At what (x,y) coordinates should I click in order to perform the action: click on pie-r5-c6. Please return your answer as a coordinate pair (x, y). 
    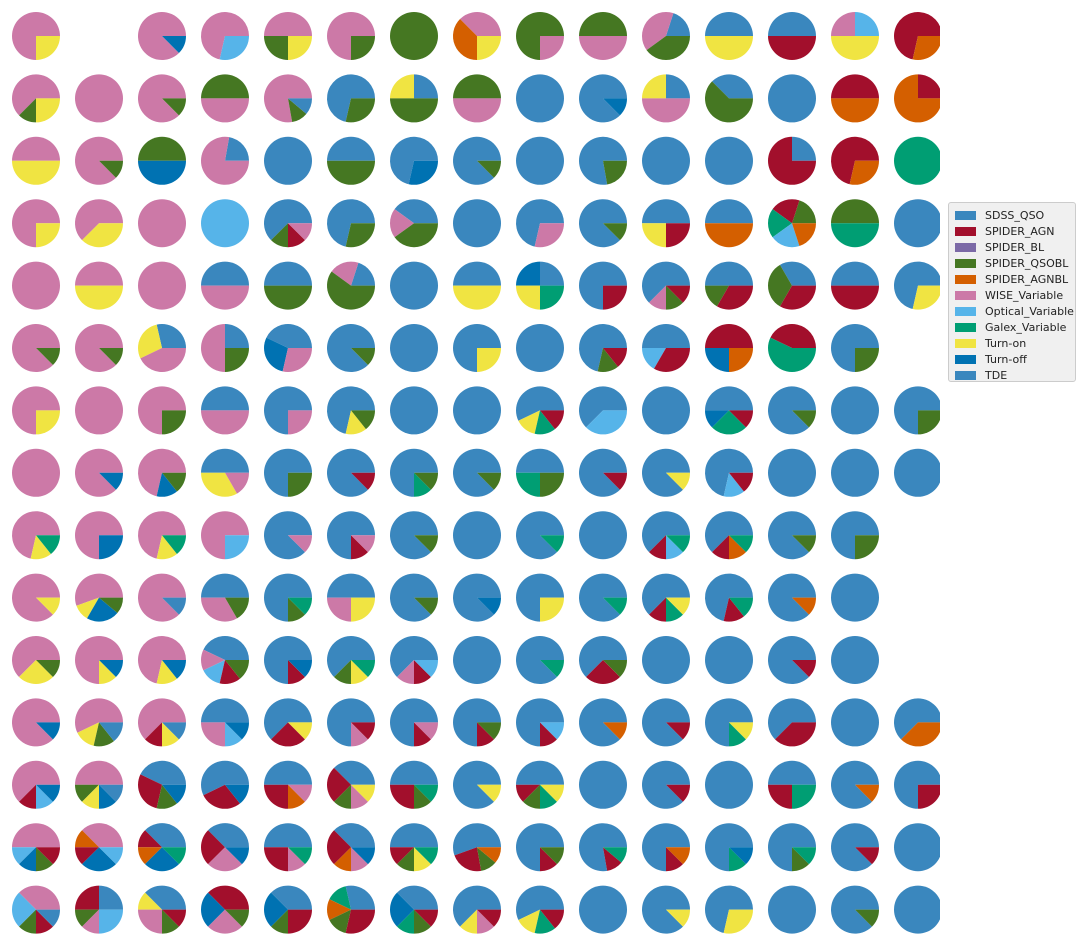
    Looking at the image, I should click on (414, 348).